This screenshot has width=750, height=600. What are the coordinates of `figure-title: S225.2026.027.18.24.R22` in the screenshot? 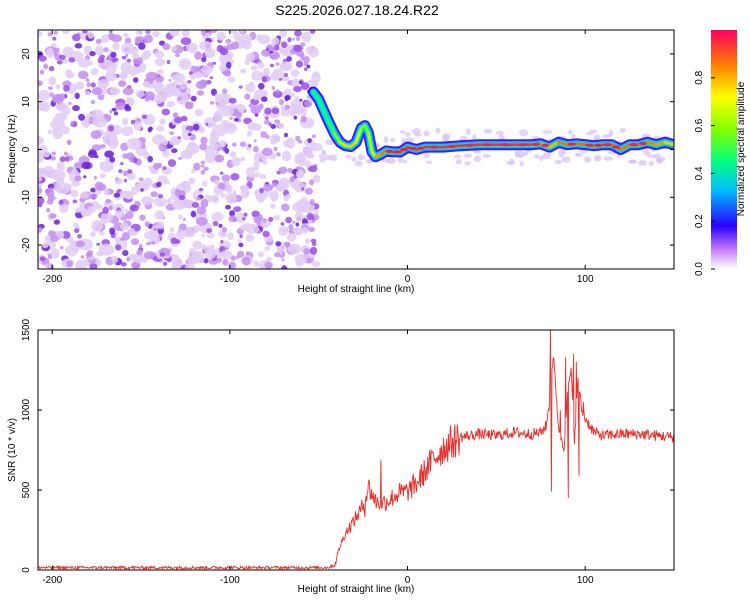 It's located at (357, 10).